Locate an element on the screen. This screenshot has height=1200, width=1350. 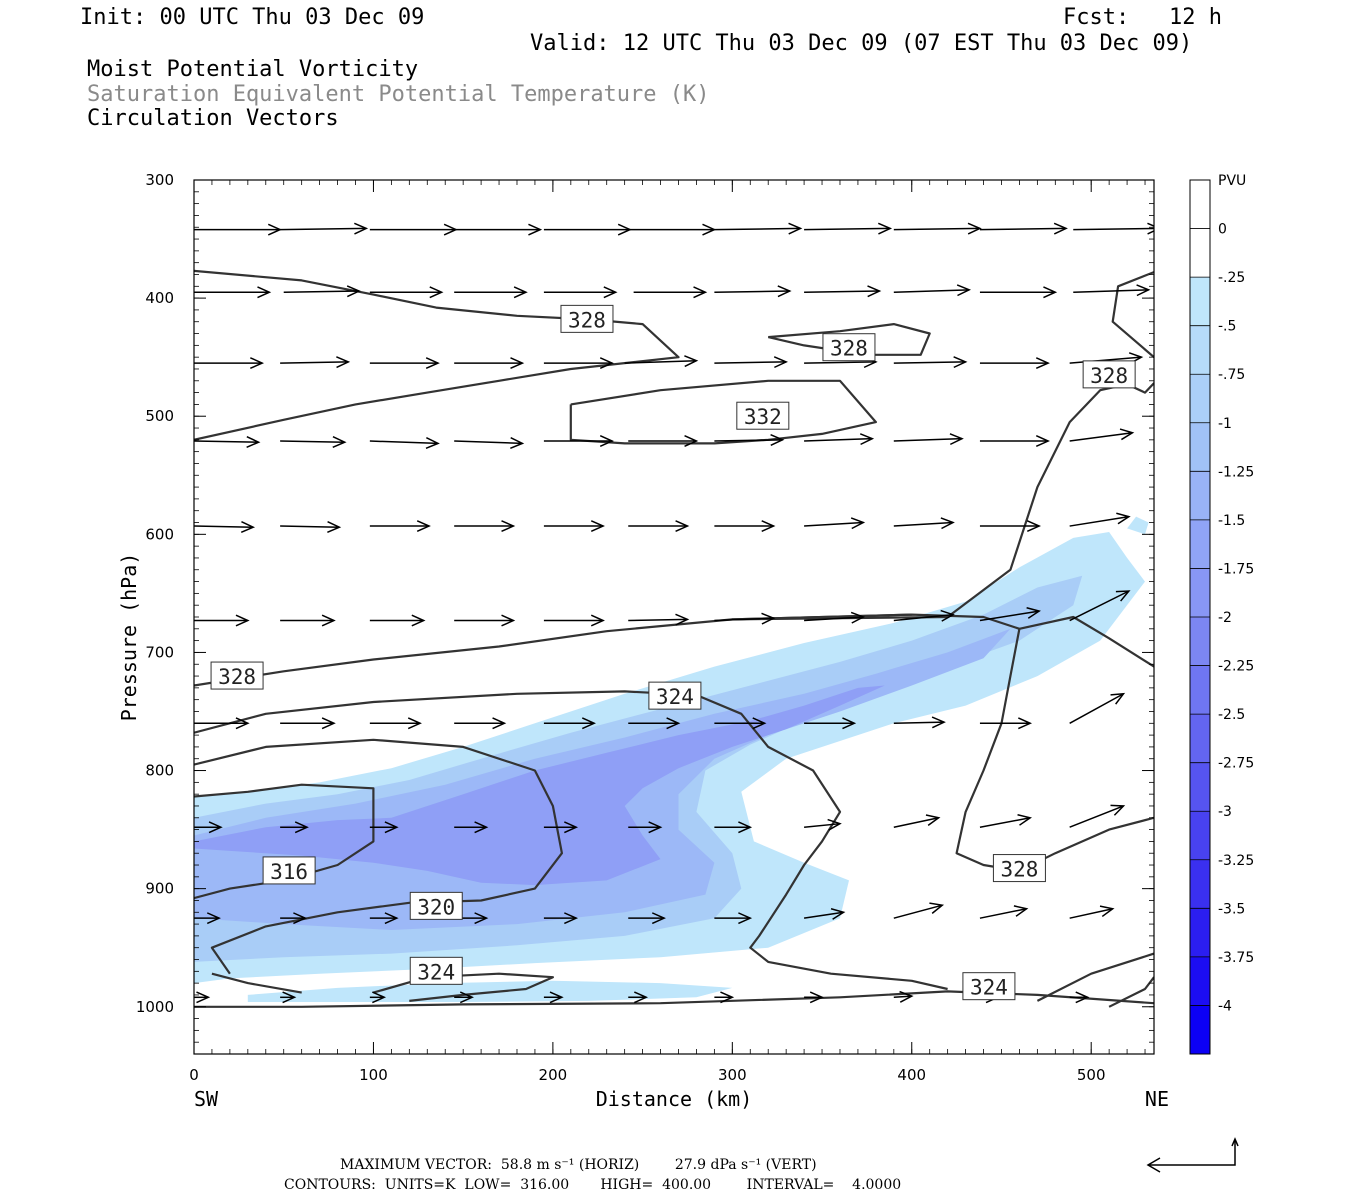
colorbar-label: -1.75 is located at coordinates (1236, 569).